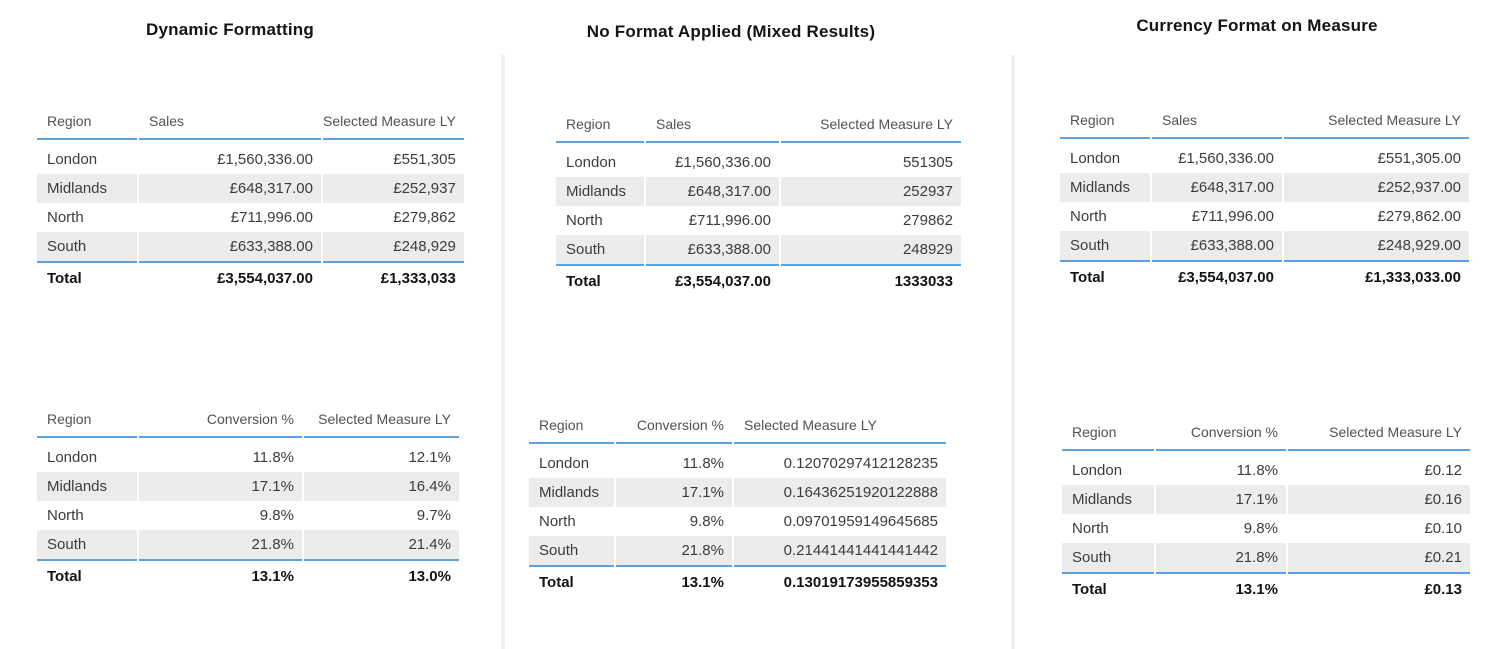  I want to click on value-cell: 12.1%, so click(429, 457).